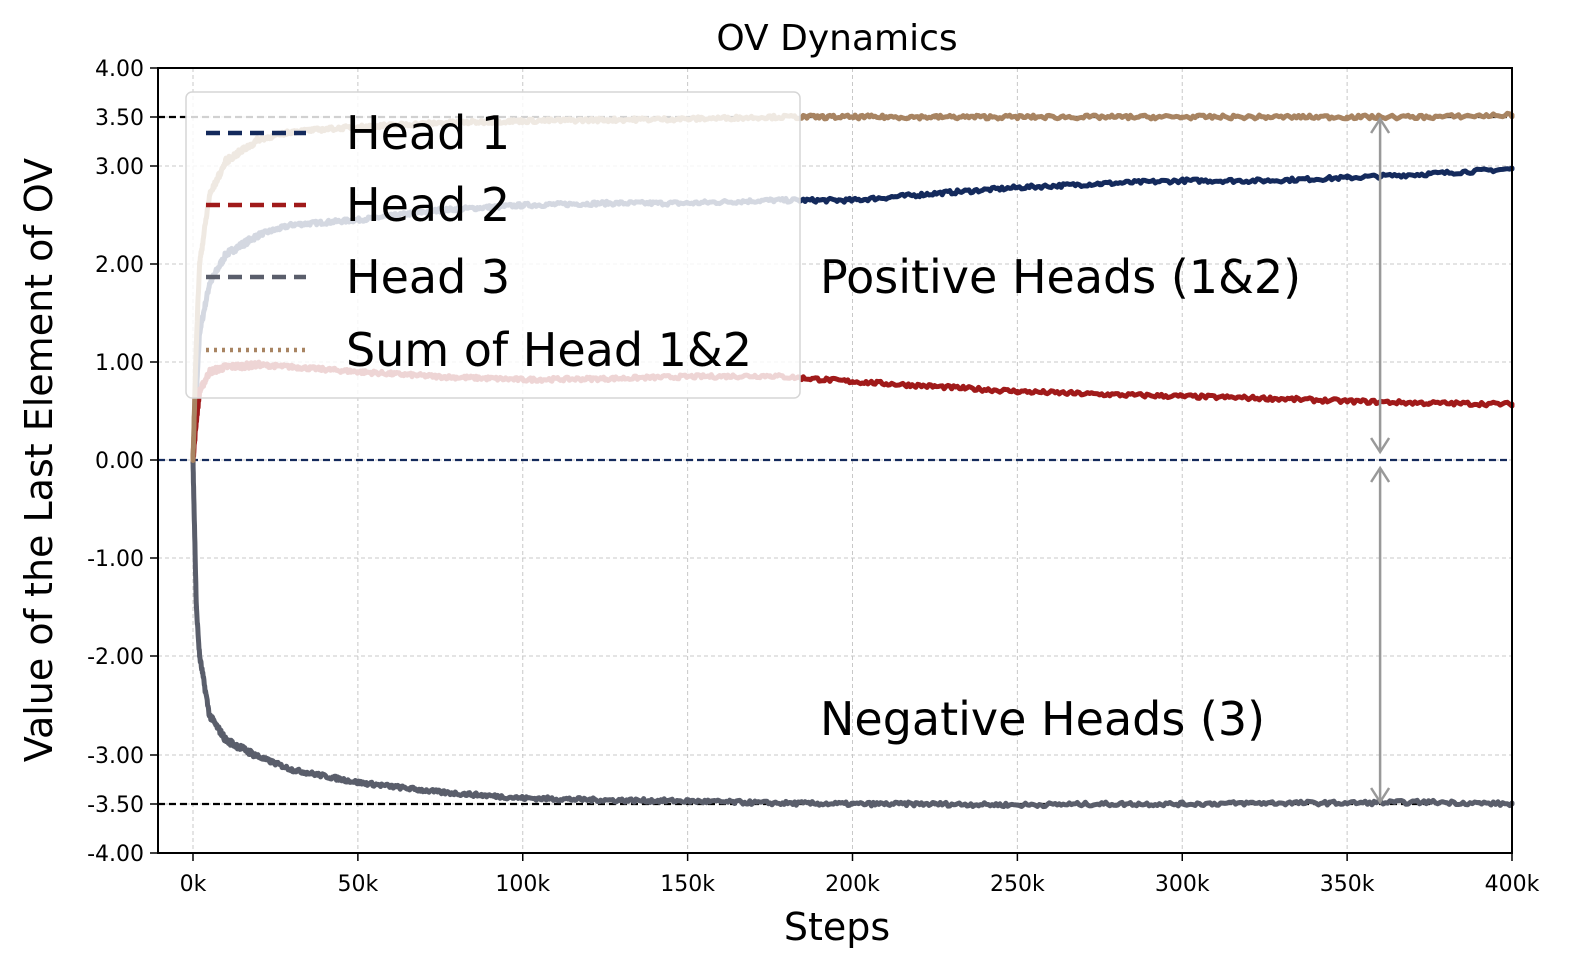 This screenshot has width=1582, height=979. What do you see at coordinates (428, 133) in the screenshot?
I see `legend-label: Head 1` at bounding box center [428, 133].